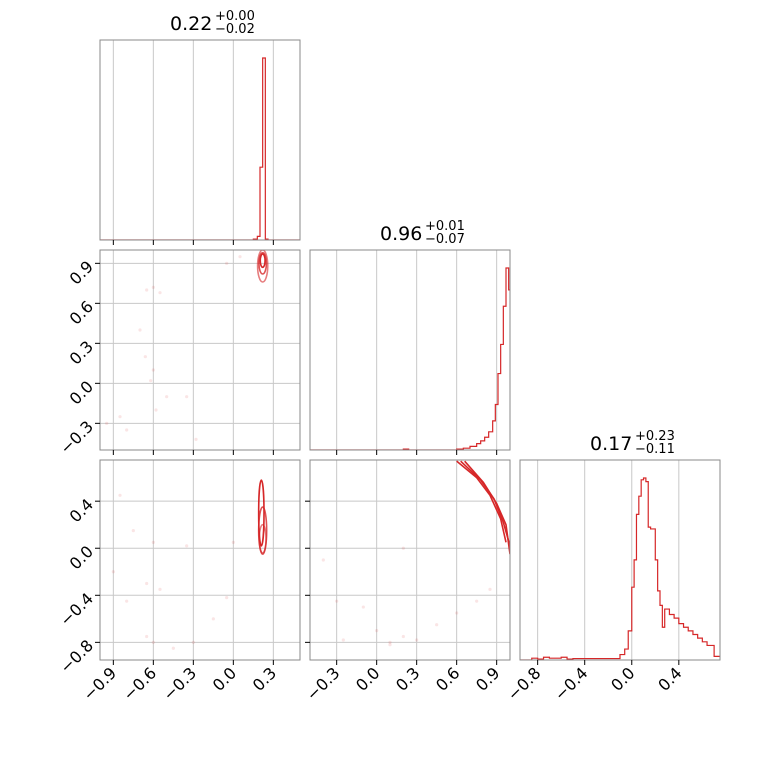 This screenshot has width=760, height=760. What do you see at coordinates (191, 24) in the screenshot?
I see `panel-title-0: 0.22` at bounding box center [191, 24].